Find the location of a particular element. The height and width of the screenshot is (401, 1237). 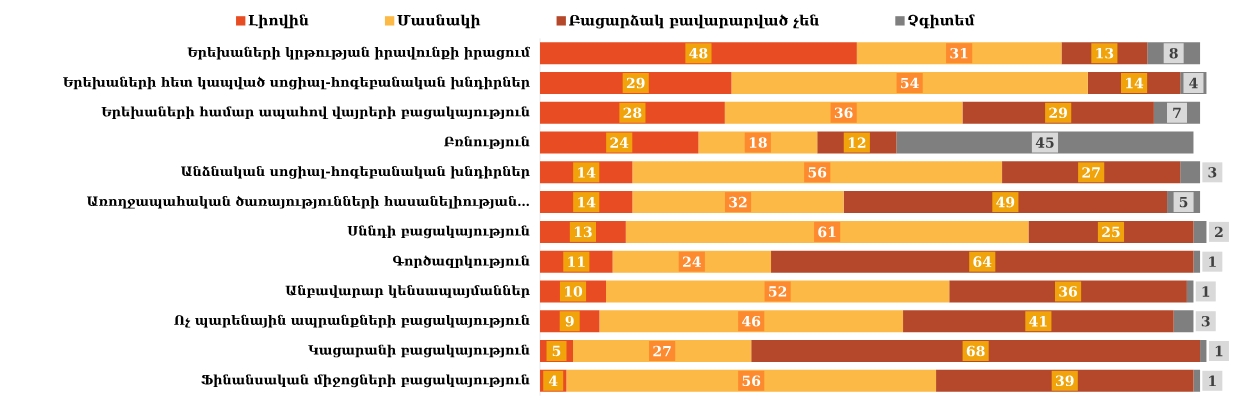

data-label: 49 is located at coordinates (1005, 202).